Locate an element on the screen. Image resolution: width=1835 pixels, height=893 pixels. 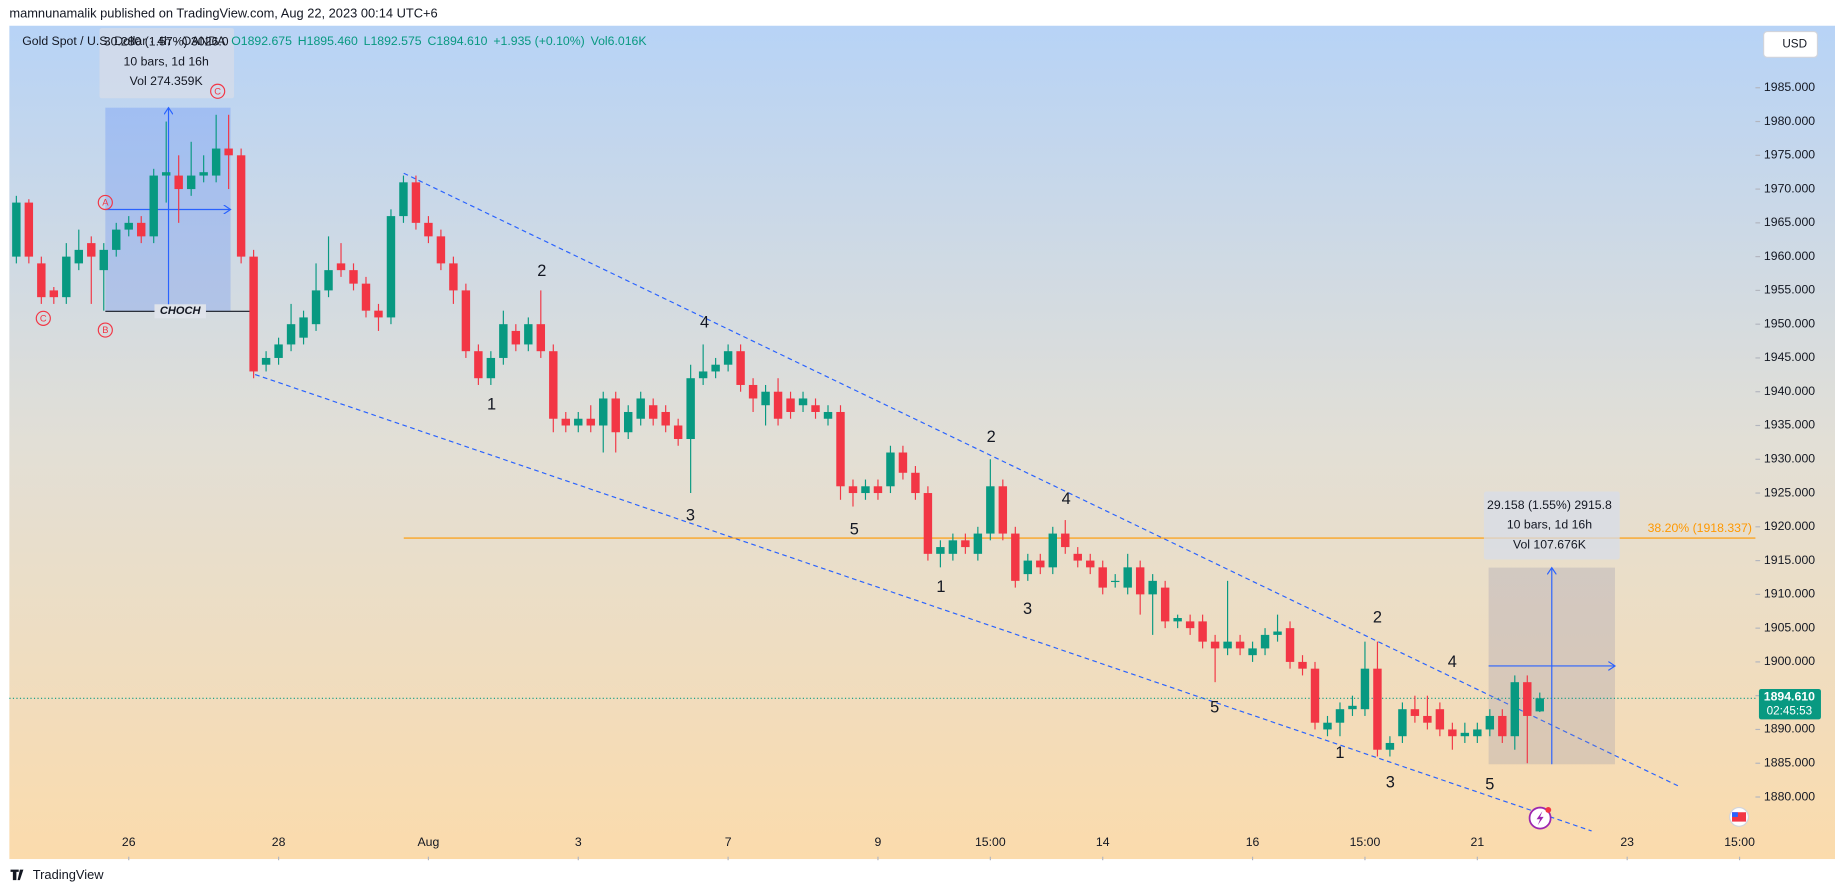
y-tick-label: 1890.000 is located at coordinates (1789, 729).